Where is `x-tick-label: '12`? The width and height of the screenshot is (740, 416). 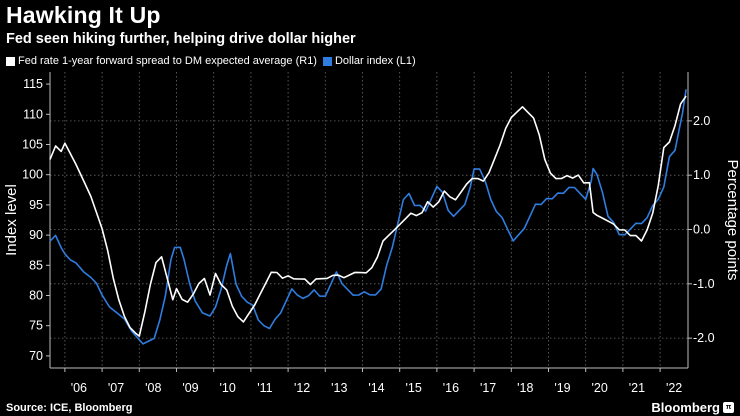
x-tick-label: '12 is located at coordinates (302, 388).